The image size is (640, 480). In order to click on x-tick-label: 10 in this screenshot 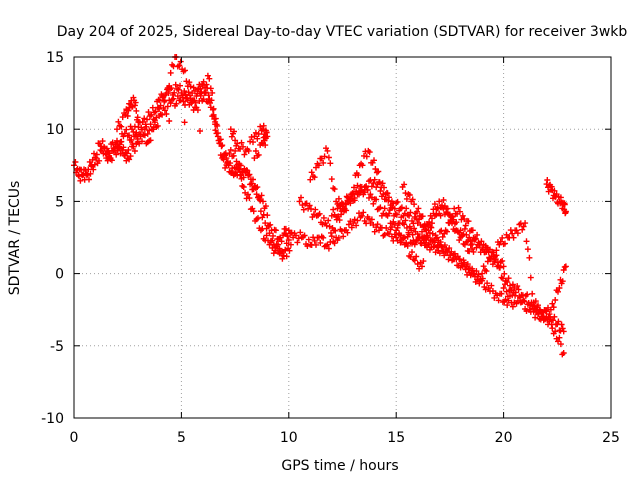, I will do `click(289, 438)`.